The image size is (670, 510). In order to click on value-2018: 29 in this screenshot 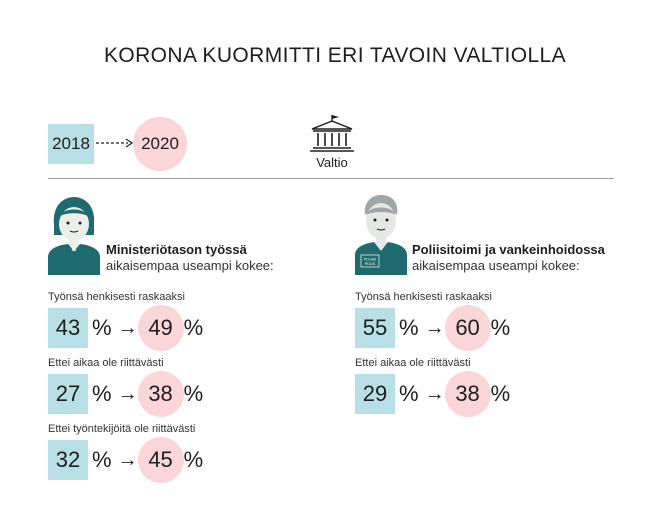, I will do `click(375, 394)`.